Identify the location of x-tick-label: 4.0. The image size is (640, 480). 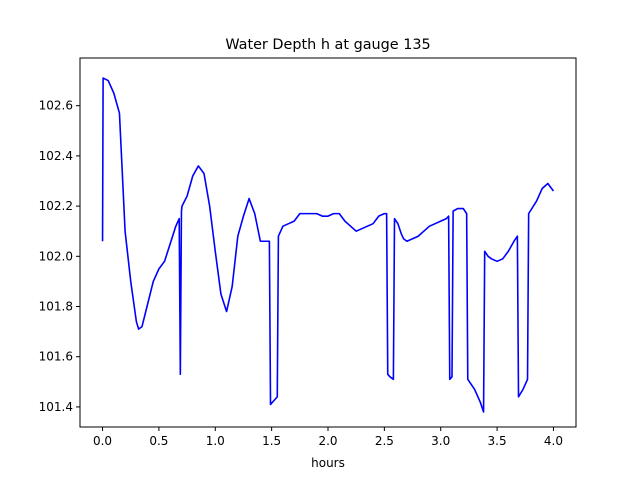
(553, 441).